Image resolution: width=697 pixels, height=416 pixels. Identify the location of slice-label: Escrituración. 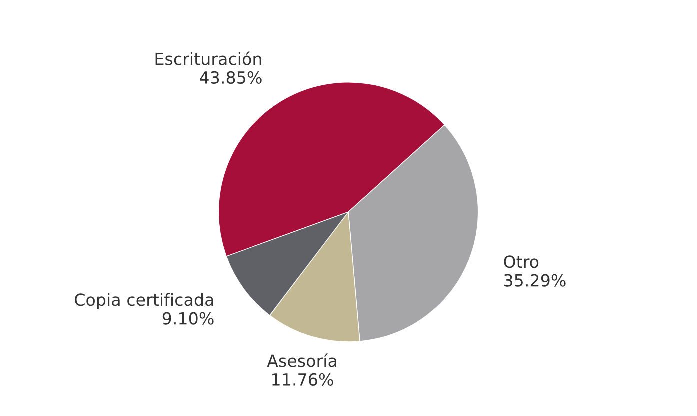
(209, 59).